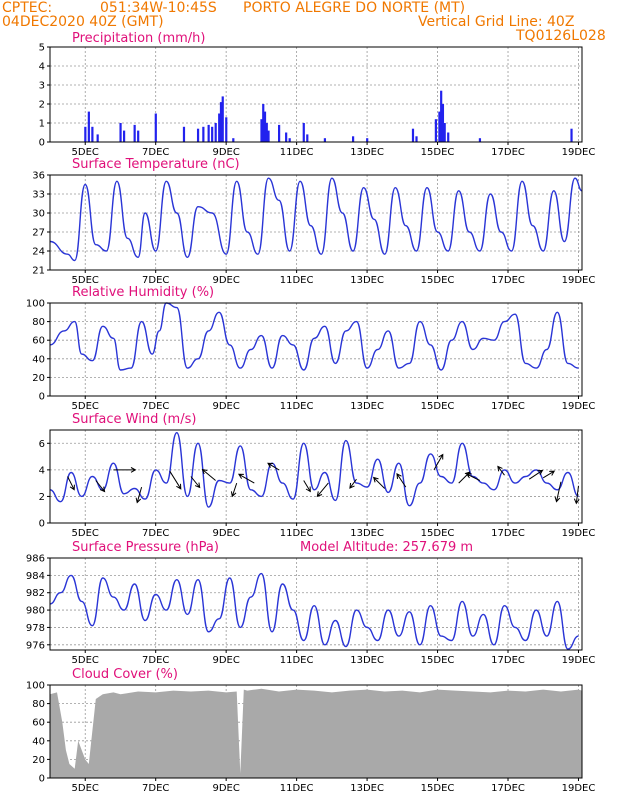 The height and width of the screenshot is (800, 618). What do you see at coordinates (145, 547) in the screenshot?
I see `panel-title-pres: Surface Pressure (hPa)` at bounding box center [145, 547].